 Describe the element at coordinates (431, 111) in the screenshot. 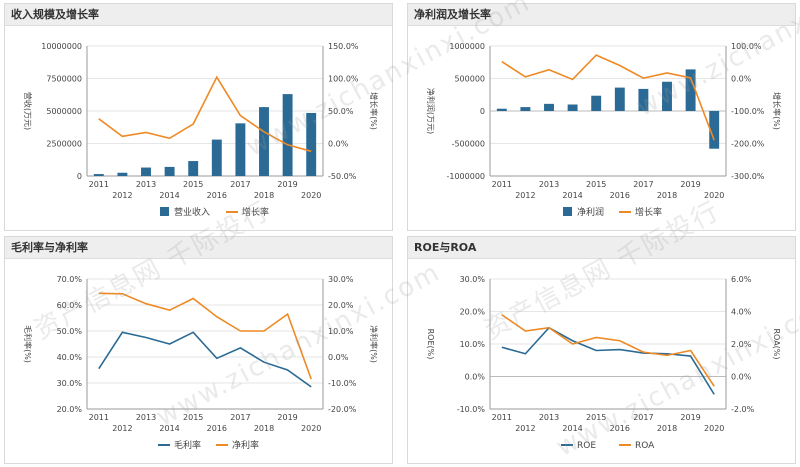

I see `y-axis-title: 净利润(万元)` at that location.